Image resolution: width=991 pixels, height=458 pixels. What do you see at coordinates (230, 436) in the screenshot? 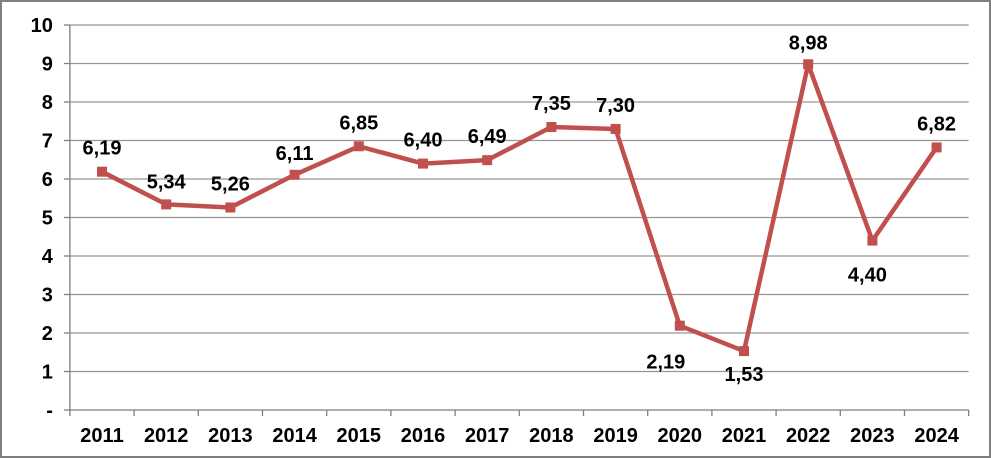
I see `x-axis-tick-label: 2013` at bounding box center [230, 436].